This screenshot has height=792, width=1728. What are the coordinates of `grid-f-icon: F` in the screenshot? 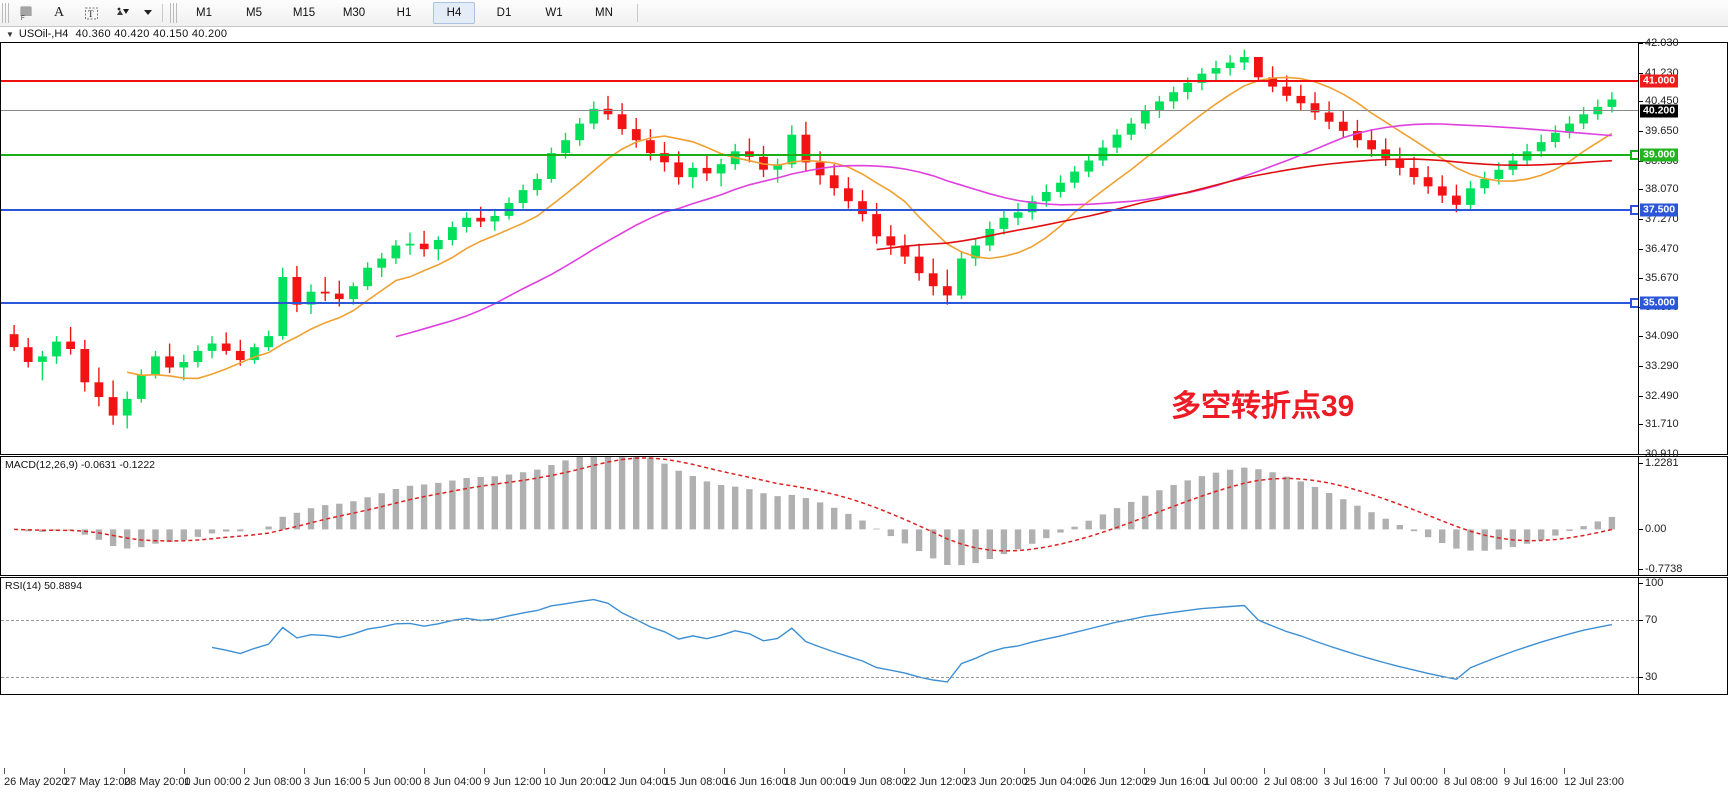 It's located at (27, 13).